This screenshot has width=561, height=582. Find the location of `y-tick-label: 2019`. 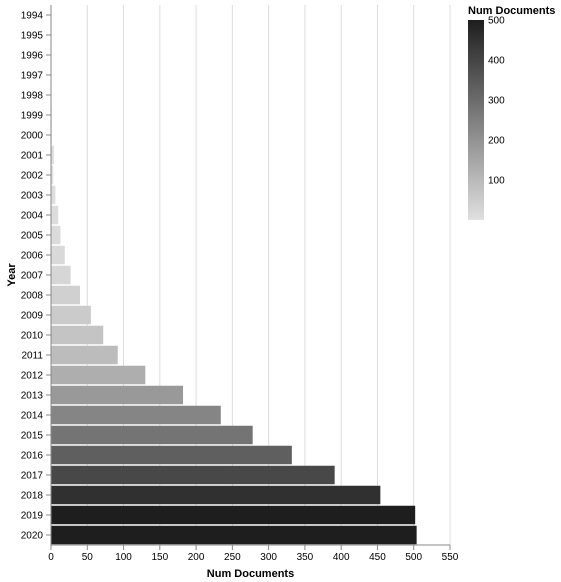

y-tick-label: 2019 is located at coordinates (32, 516).